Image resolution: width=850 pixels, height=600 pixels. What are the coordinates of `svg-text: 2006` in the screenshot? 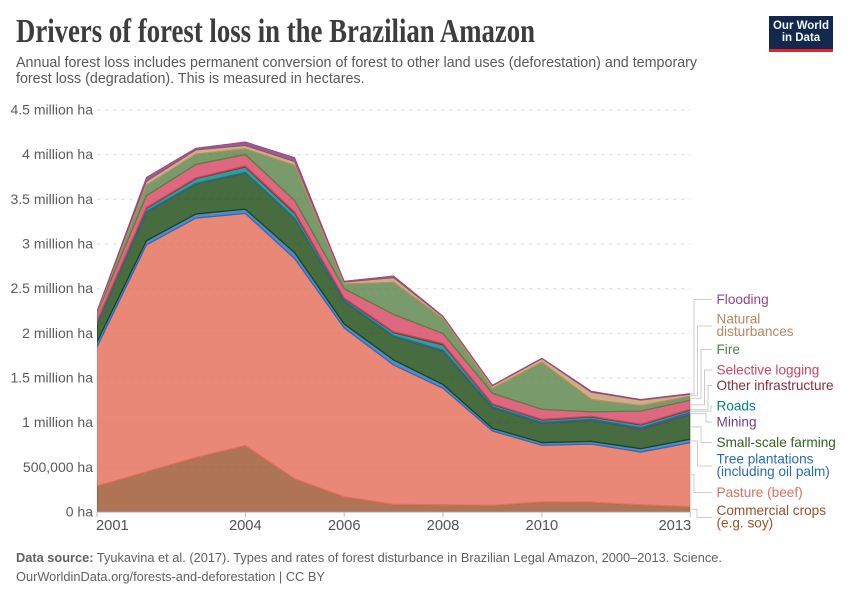 It's located at (344, 526).